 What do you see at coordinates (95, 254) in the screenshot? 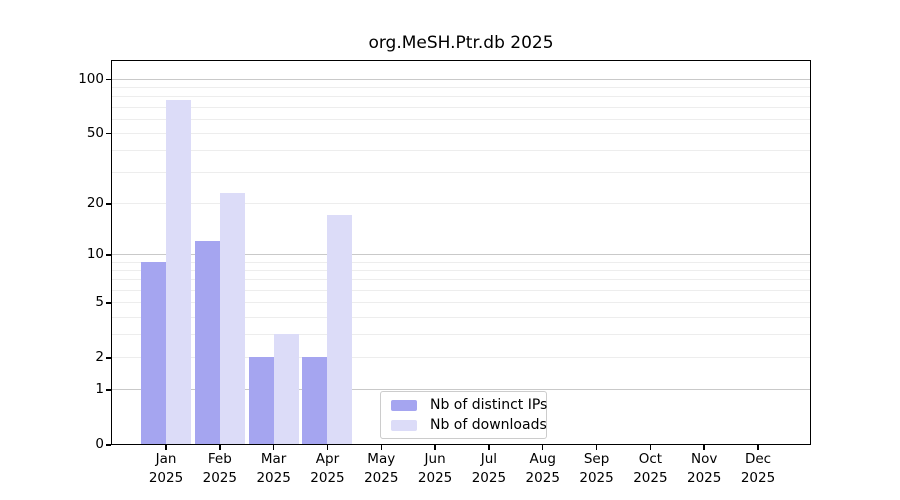
I see `y-tick-label: 10` at bounding box center [95, 254].